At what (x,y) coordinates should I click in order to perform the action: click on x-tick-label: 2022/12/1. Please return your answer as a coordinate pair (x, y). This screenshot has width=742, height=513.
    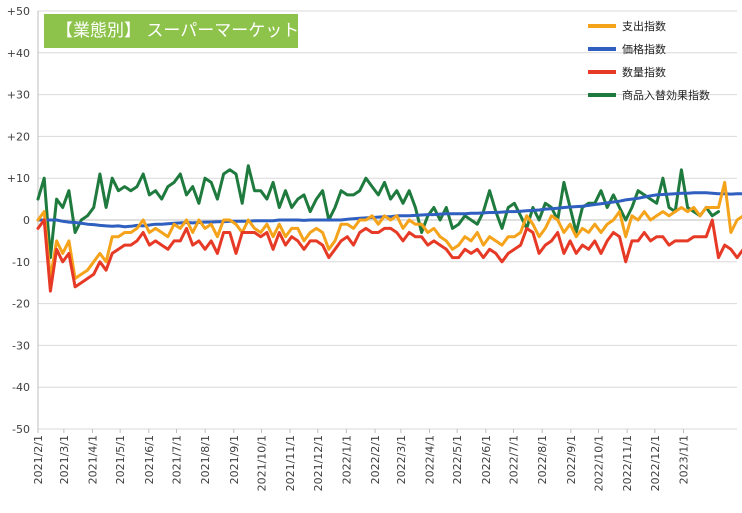
    Looking at the image, I should click on (655, 463).